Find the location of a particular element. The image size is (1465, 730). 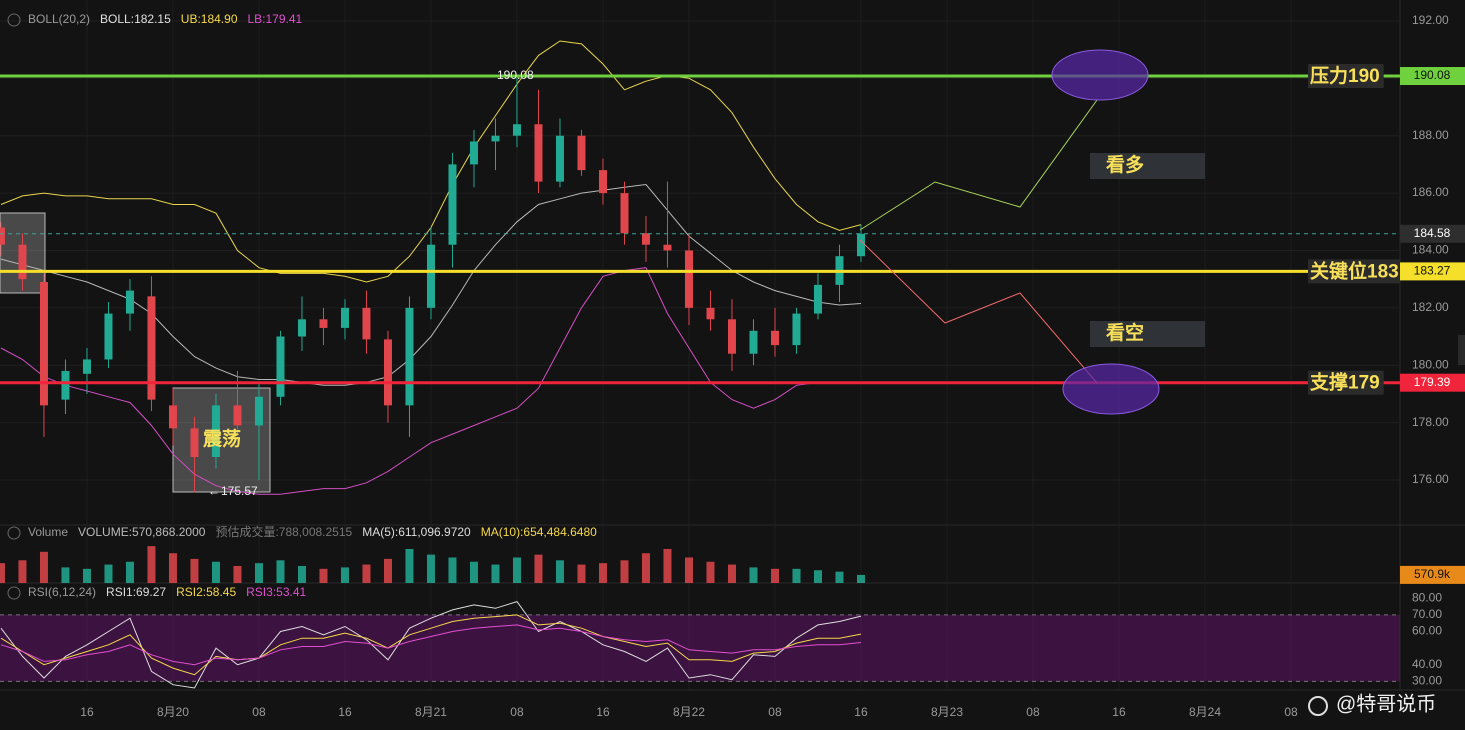

highlight-box is located at coordinates (221, 440).